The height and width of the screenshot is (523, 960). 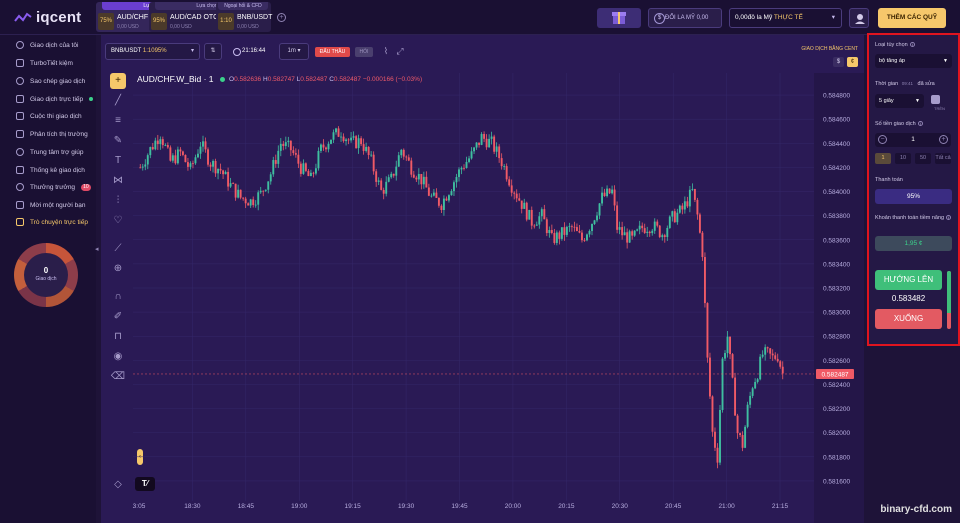 What do you see at coordinates (908, 319) in the screenshot?
I see `down-button: XUỐNG` at bounding box center [908, 319].